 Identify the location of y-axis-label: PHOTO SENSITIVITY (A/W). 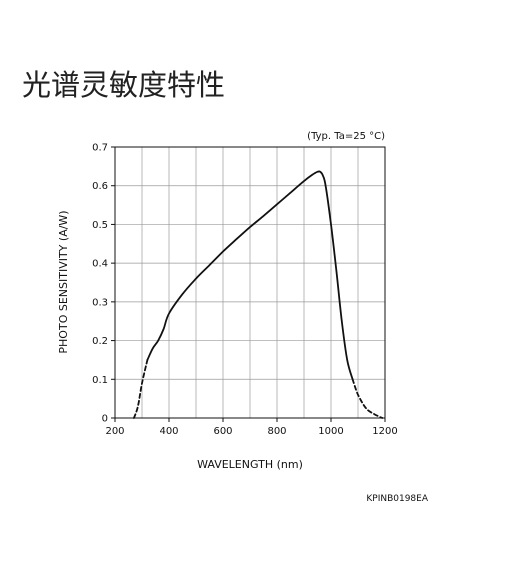
(63, 281).